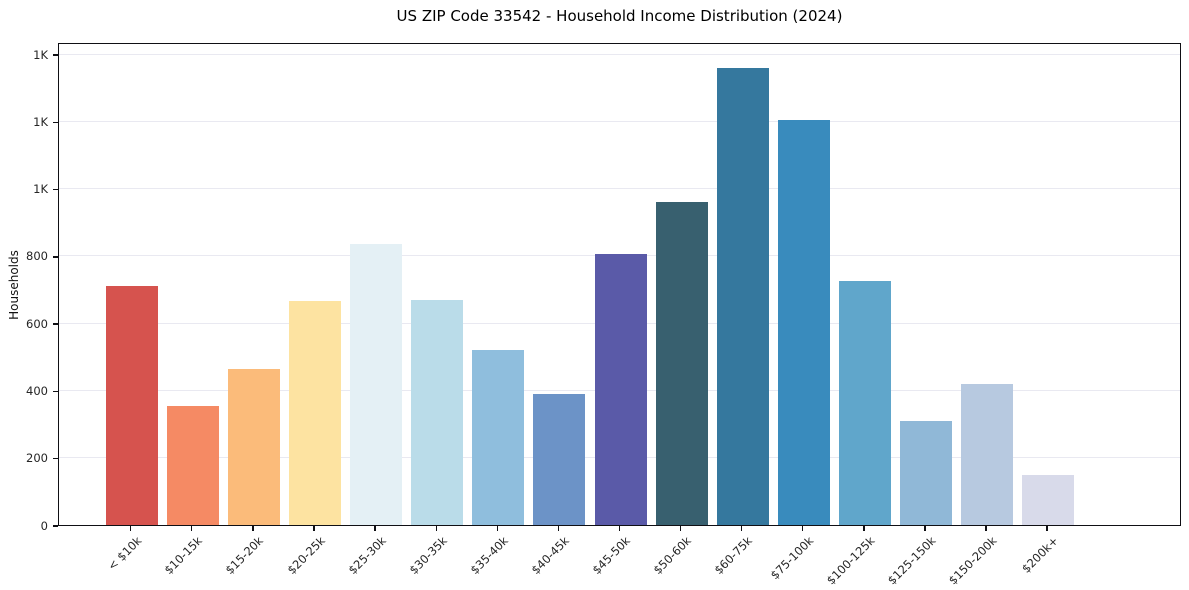 This screenshot has width=1189, height=590. What do you see at coordinates (733, 555) in the screenshot?
I see `x-tick-label: $60-75k` at bounding box center [733, 555].